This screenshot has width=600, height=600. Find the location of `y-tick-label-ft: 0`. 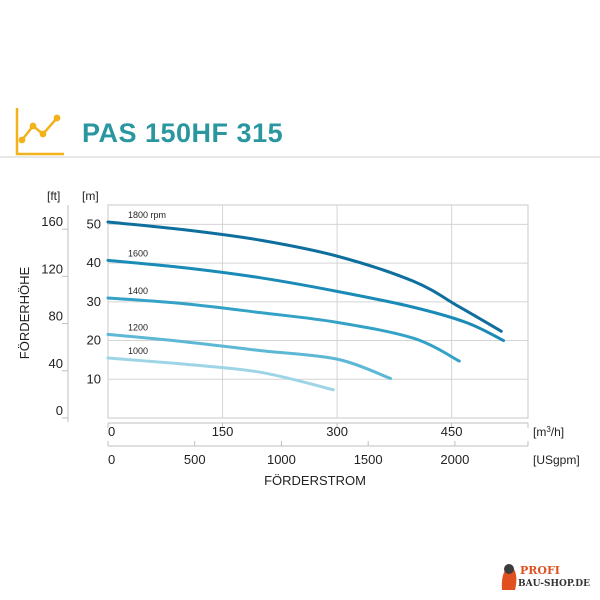

y-tick-label-ft: 0 is located at coordinates (59, 410).